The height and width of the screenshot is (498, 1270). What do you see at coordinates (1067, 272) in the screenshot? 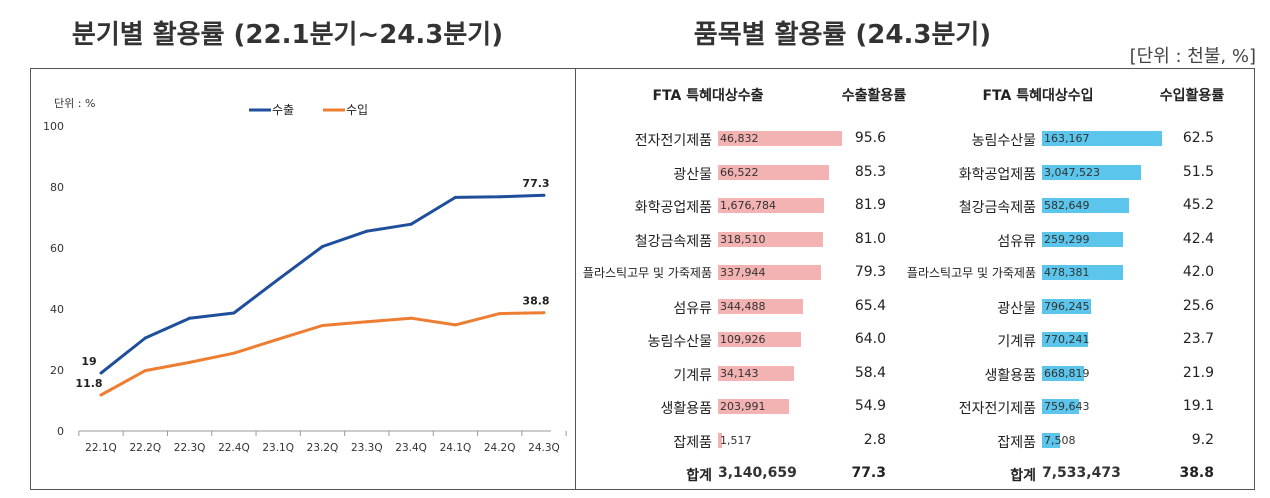
I see `import-amount-label: 478,381` at bounding box center [1067, 272].